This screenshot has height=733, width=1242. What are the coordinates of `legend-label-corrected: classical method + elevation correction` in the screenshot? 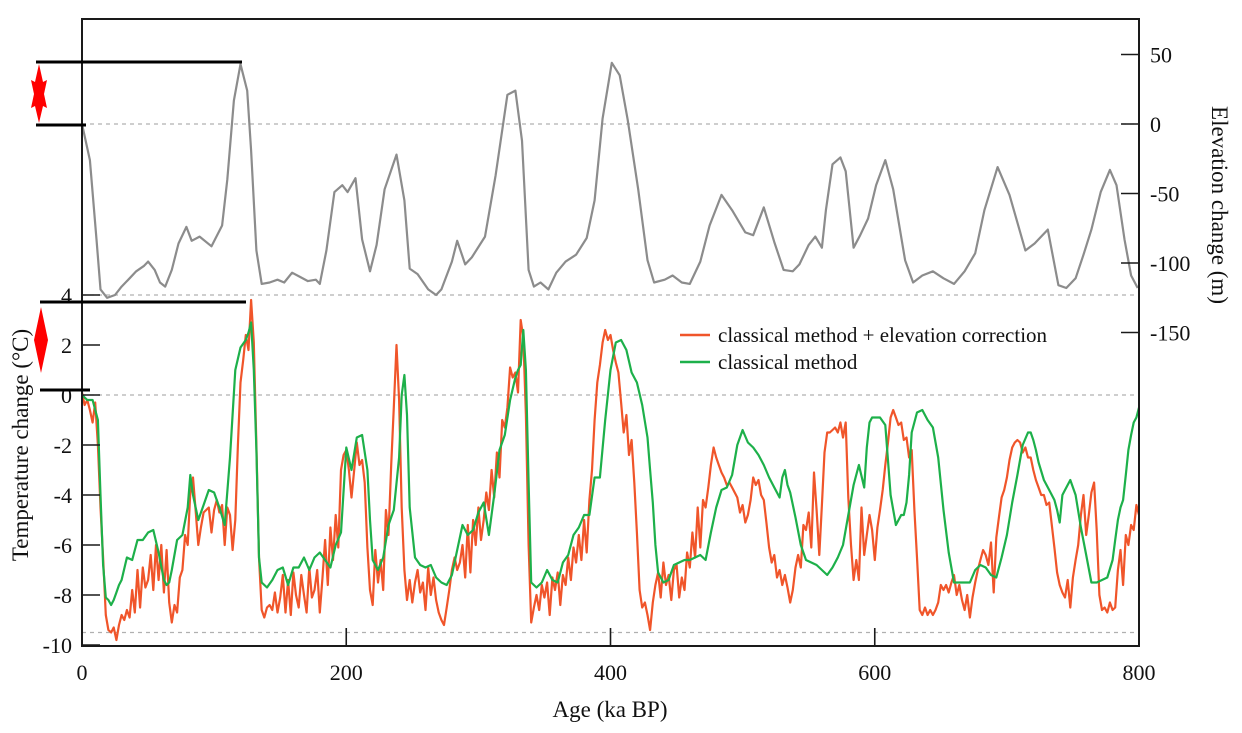 It's located at (883, 335).